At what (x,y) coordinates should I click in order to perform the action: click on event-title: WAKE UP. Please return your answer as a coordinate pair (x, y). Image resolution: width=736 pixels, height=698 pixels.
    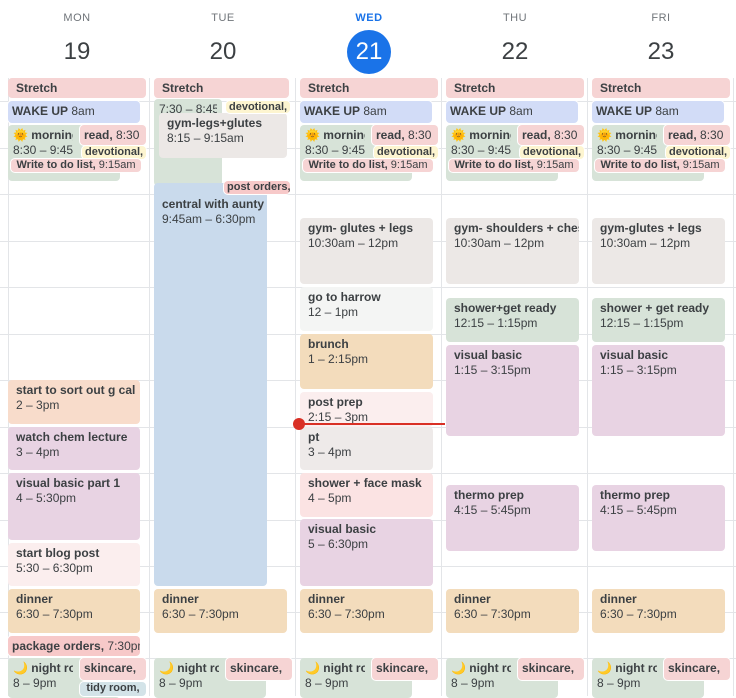
    Looking at the image, I should click on (478, 111).